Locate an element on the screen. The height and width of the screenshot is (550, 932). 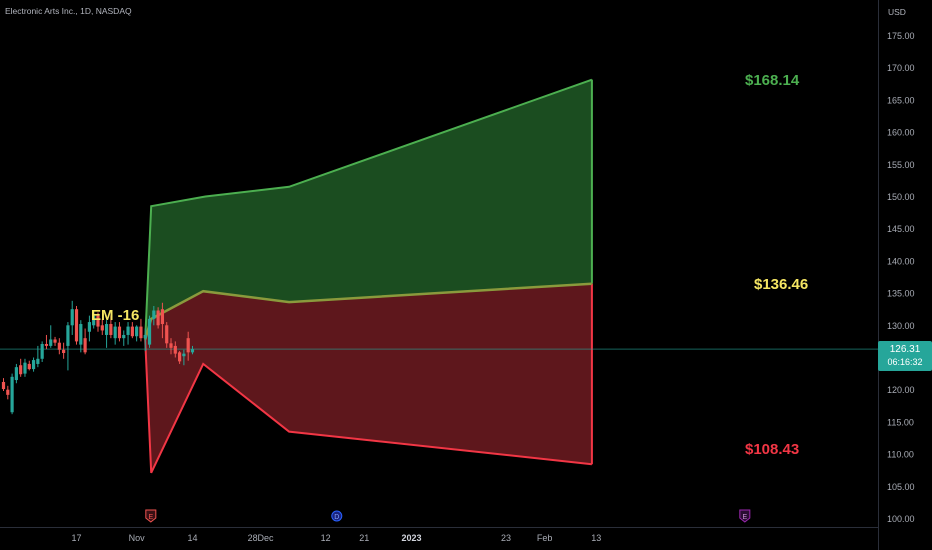
price-tick-label: 170.00 is located at coordinates (901, 68).